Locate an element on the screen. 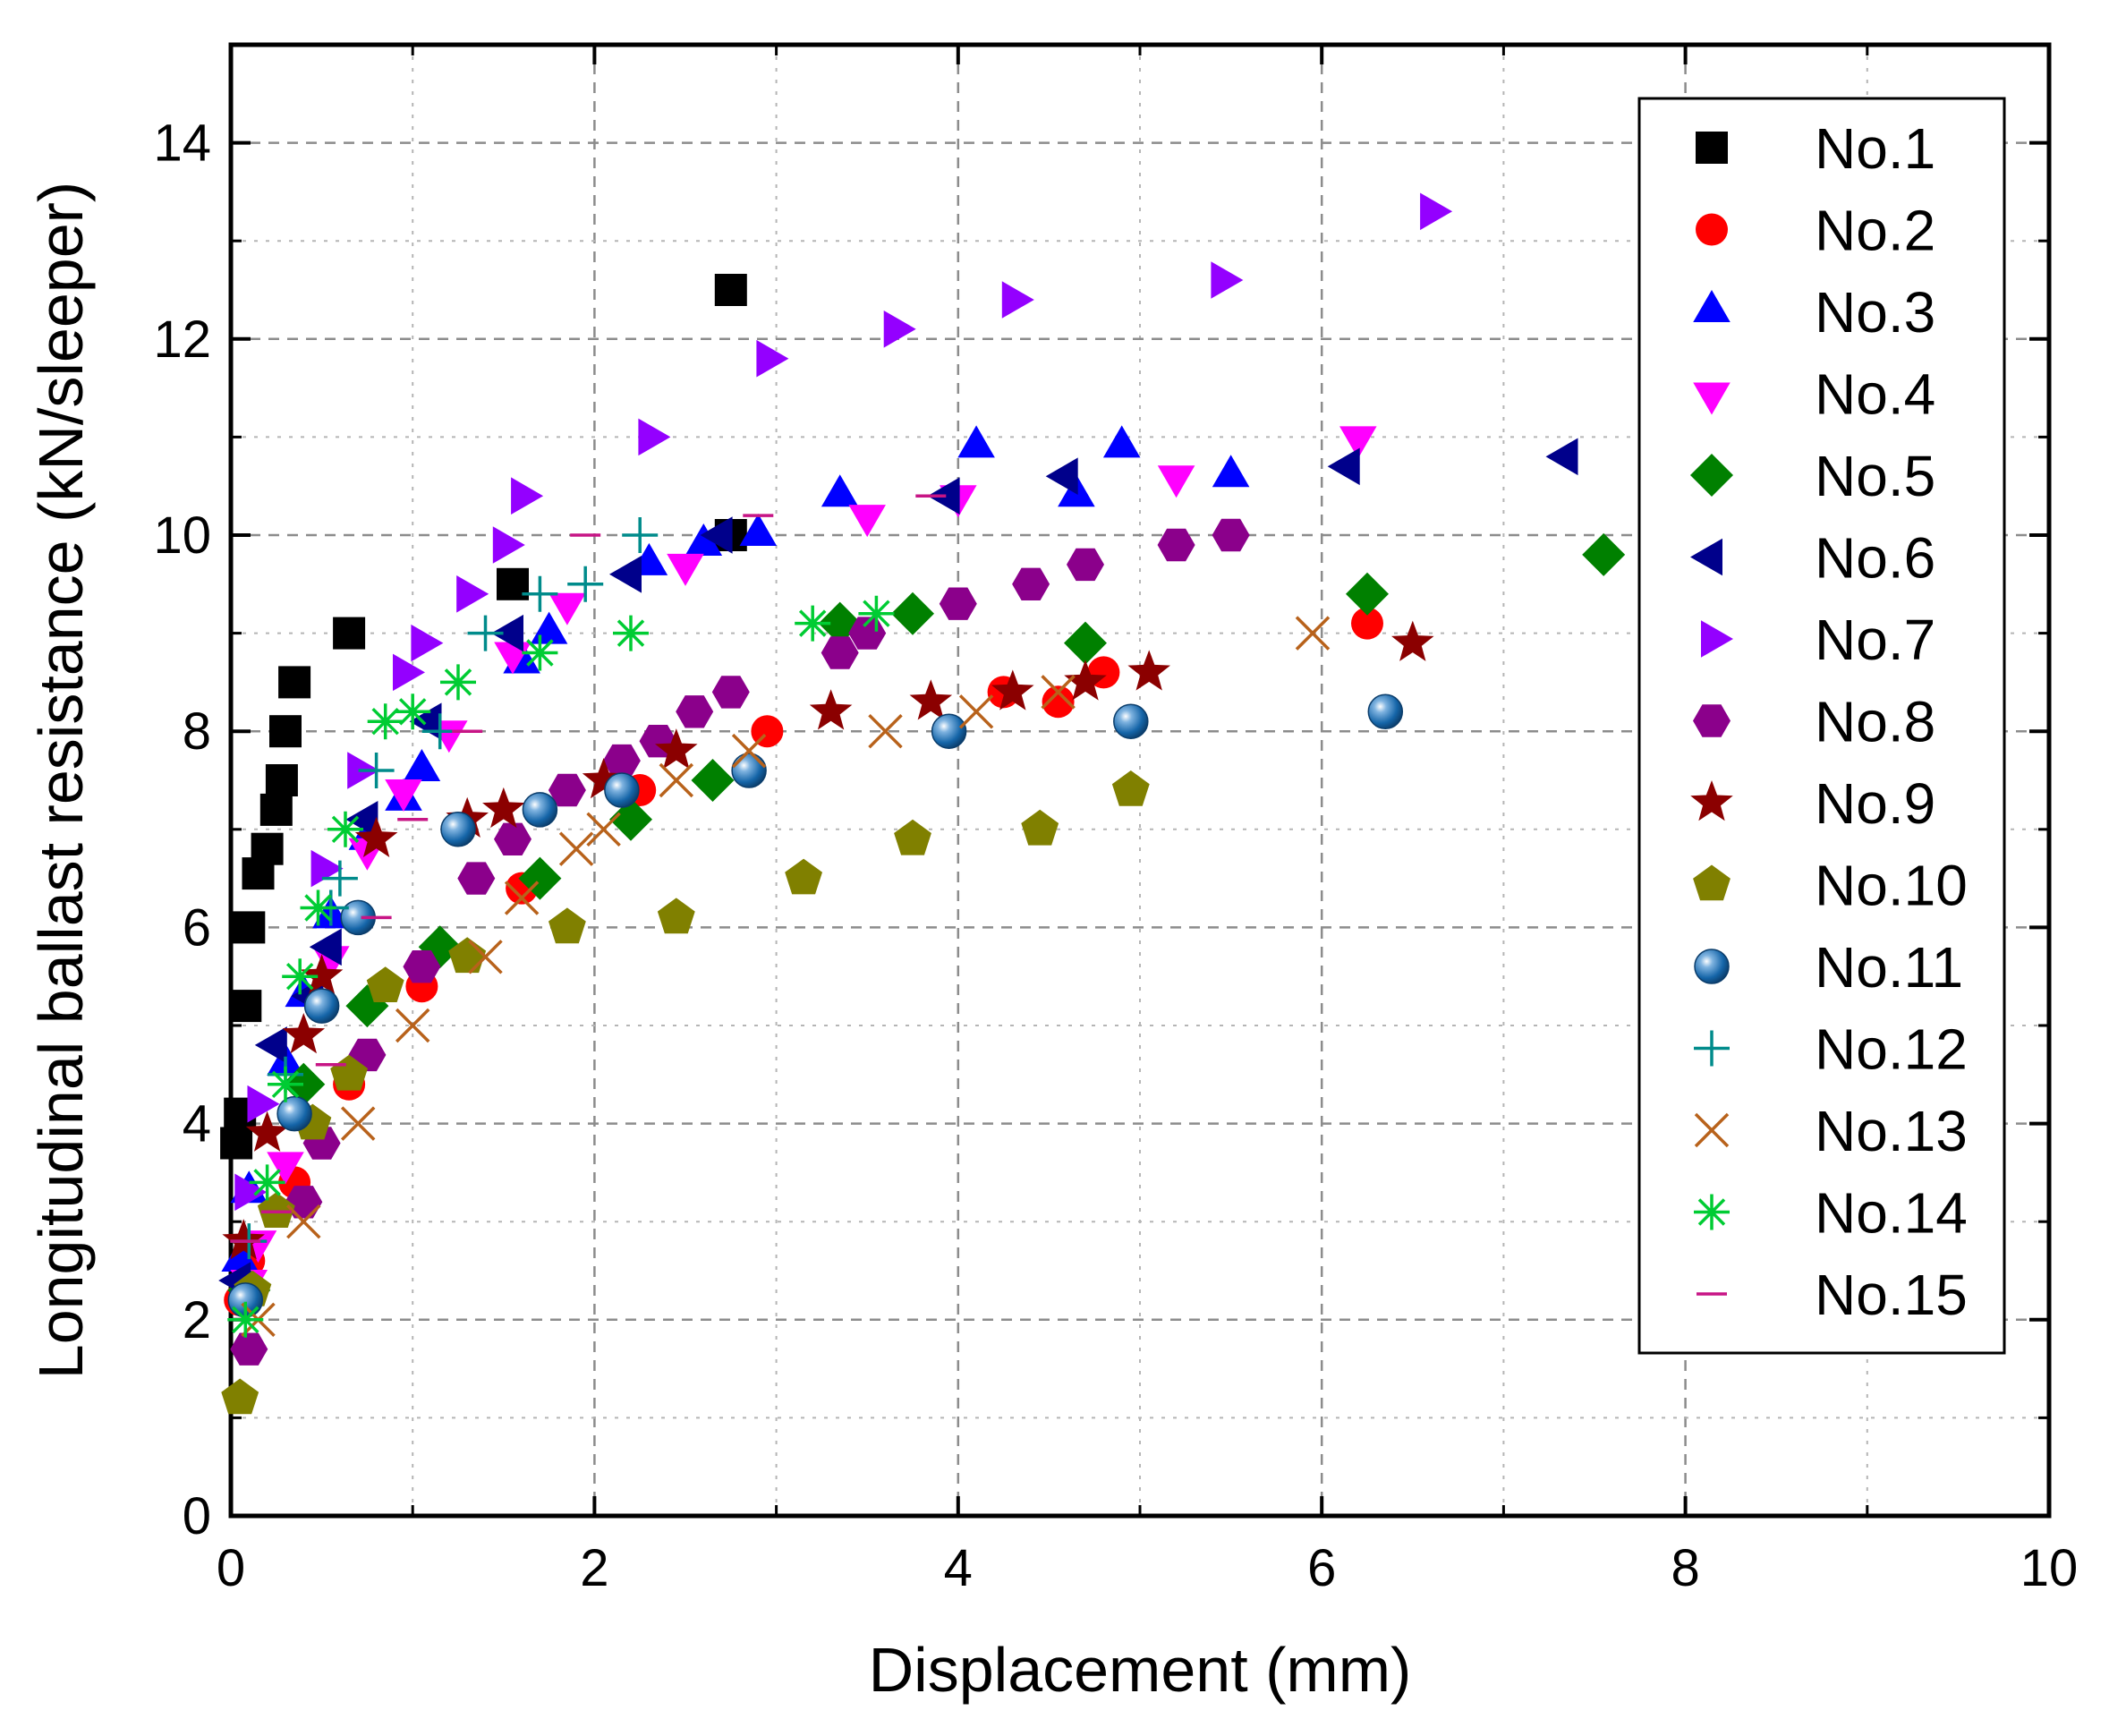 The height and width of the screenshot is (1736, 2109). y-tick-label: 12 is located at coordinates (182, 340).